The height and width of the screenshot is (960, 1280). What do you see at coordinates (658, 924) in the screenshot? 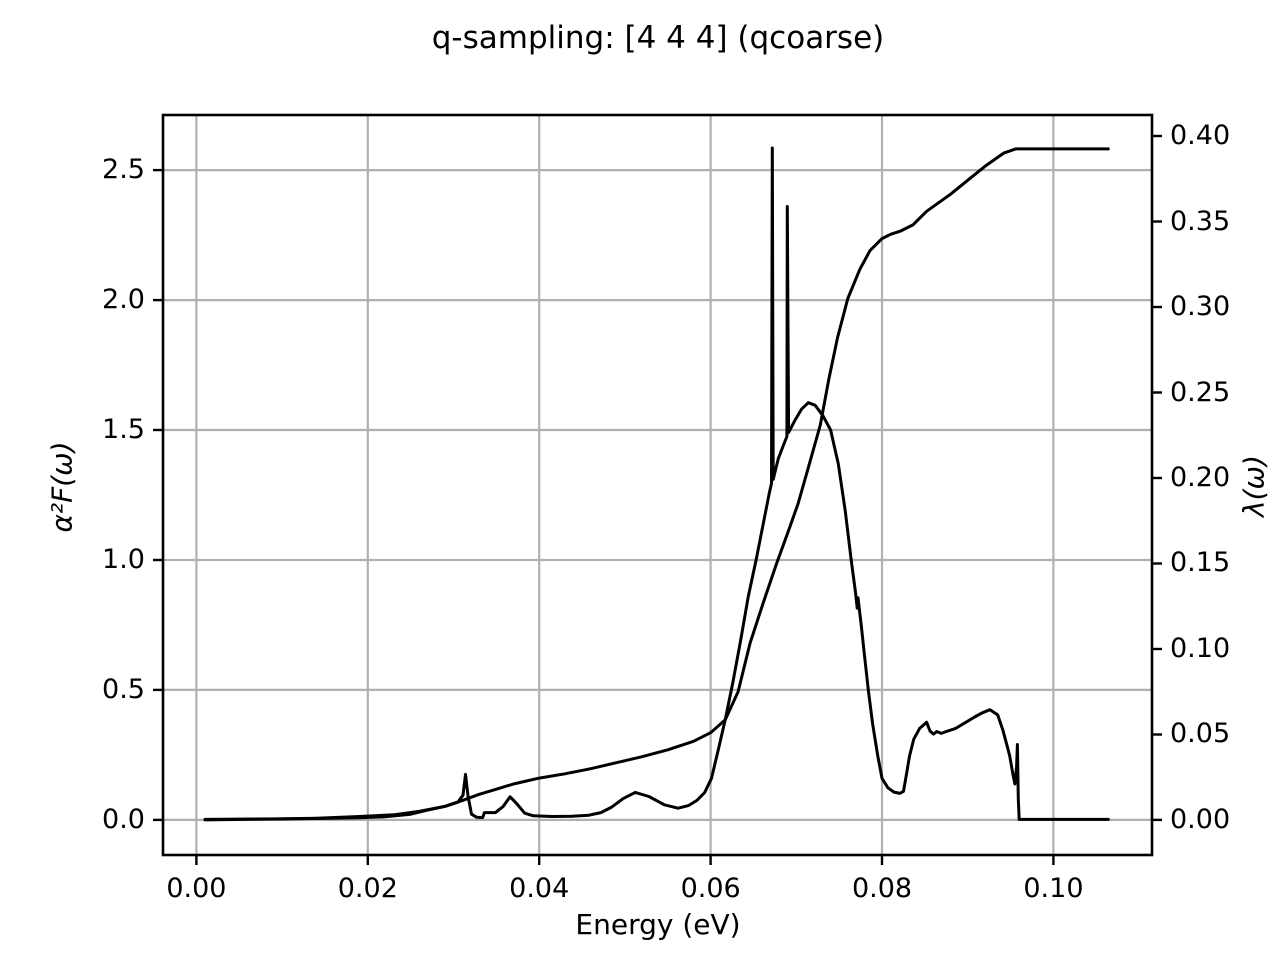
I see `x-axis-label: Energy (eV)` at bounding box center [658, 924].